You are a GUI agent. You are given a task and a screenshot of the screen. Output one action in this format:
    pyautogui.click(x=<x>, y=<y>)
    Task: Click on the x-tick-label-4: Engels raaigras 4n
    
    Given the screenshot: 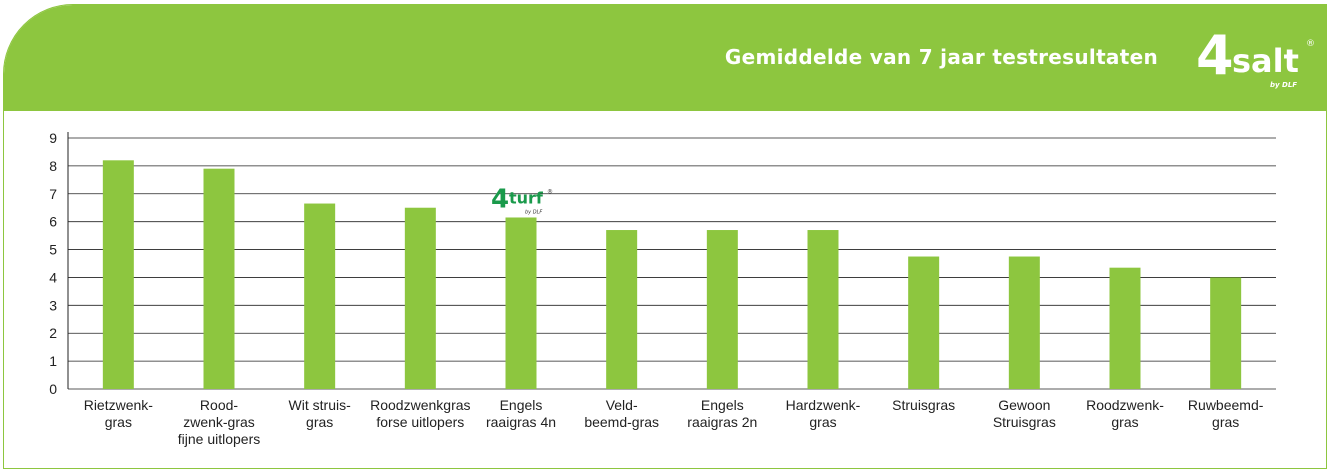 What is the action you would take?
    pyautogui.click(x=521, y=413)
    